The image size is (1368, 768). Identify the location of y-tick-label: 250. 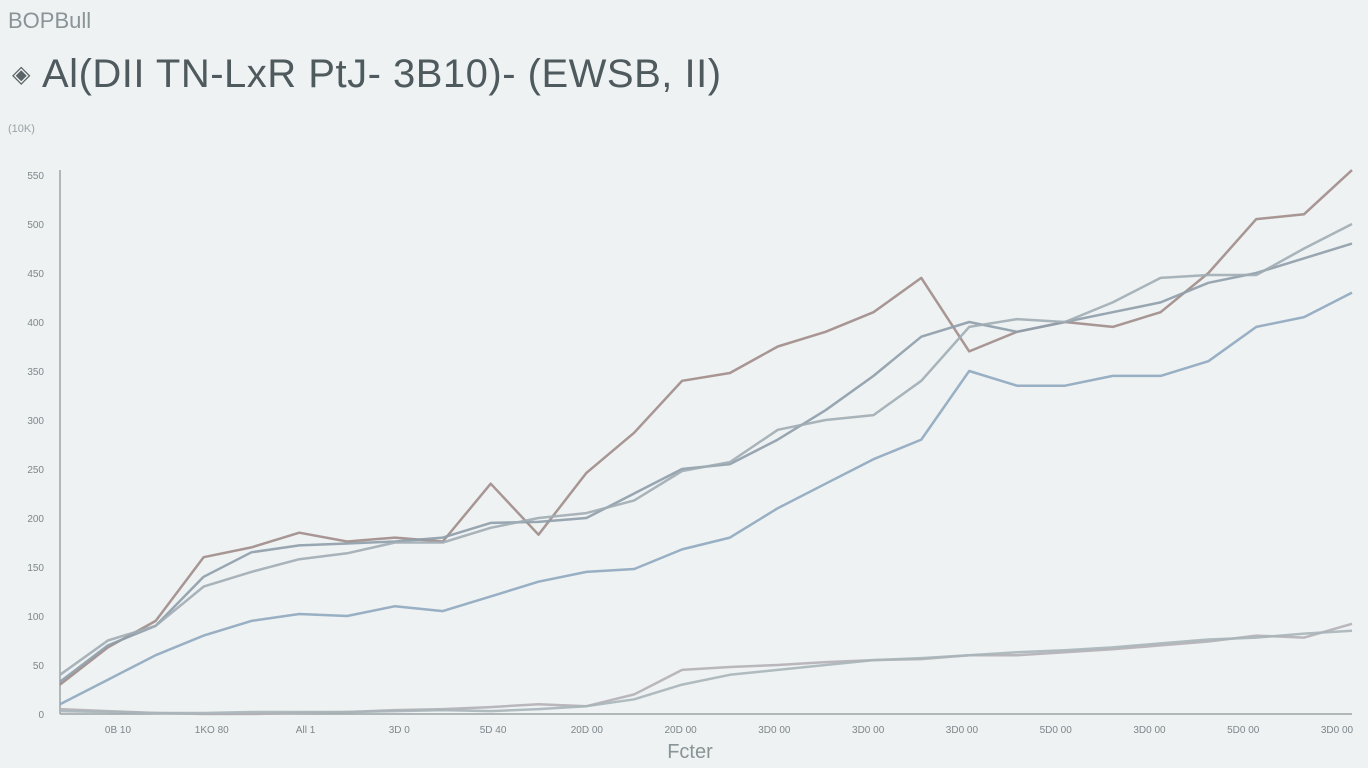
(35, 470).